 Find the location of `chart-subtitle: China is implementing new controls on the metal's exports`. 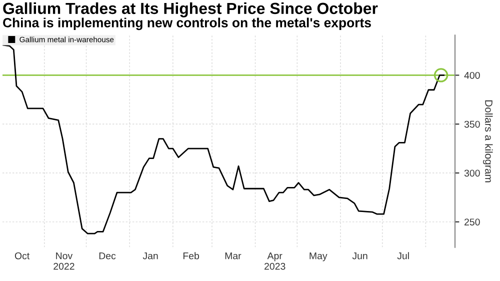

chart-subtitle: China is implementing new controls on the metal's exports is located at coordinates (187, 24).